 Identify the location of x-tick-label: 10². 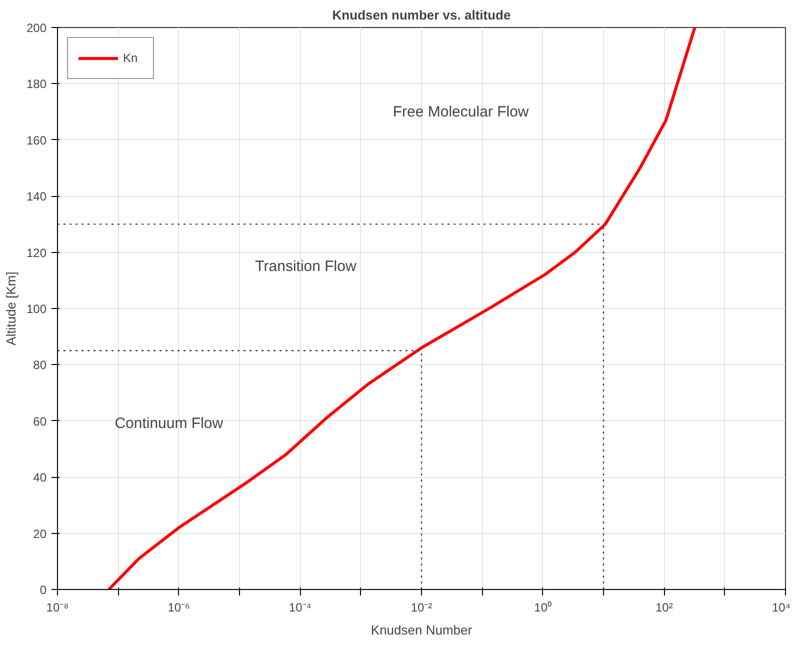
(664, 607).